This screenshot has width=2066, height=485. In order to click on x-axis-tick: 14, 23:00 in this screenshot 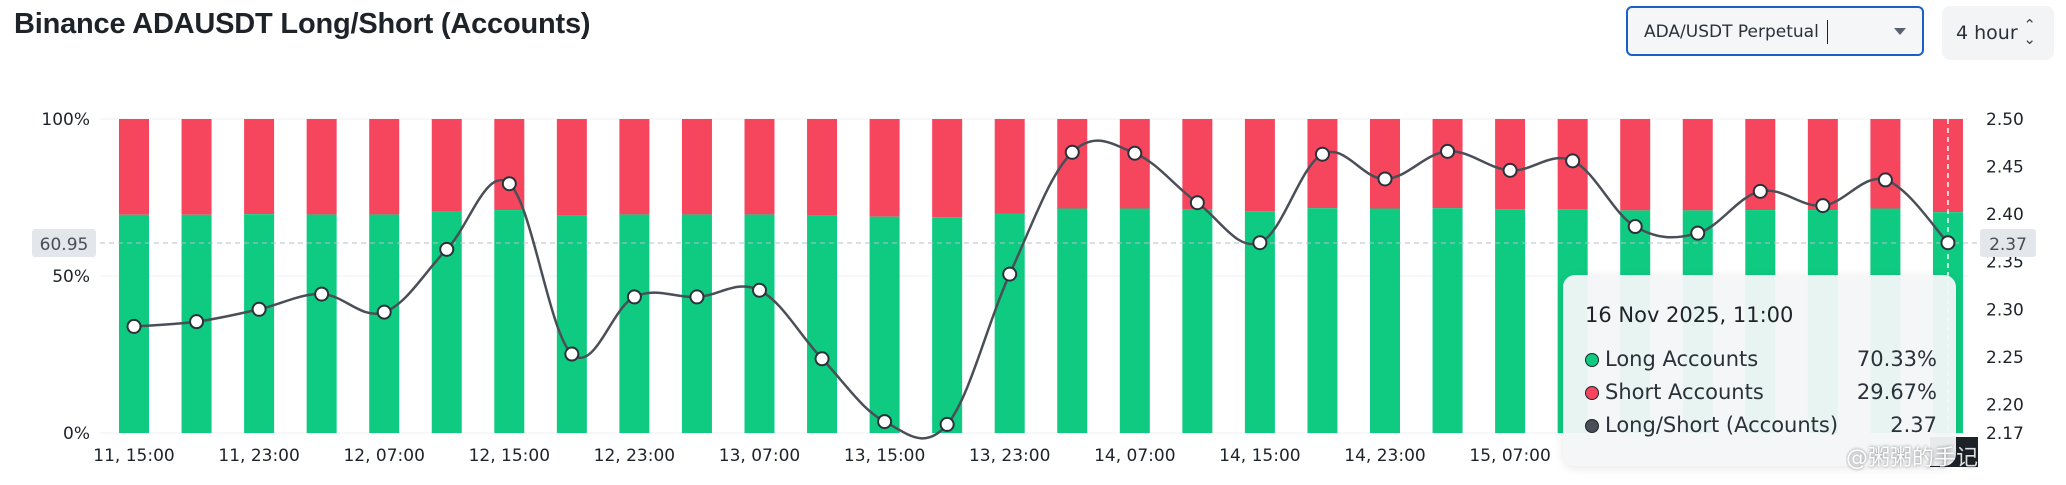, I will do `click(1384, 456)`.